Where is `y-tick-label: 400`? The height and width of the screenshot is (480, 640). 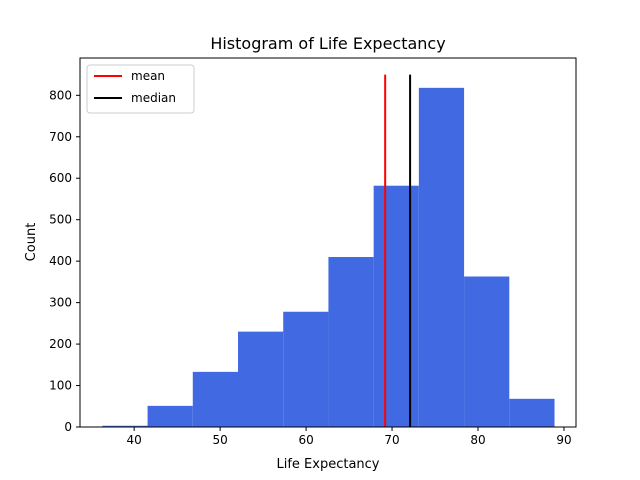
y-tick-label: 400 is located at coordinates (60, 261).